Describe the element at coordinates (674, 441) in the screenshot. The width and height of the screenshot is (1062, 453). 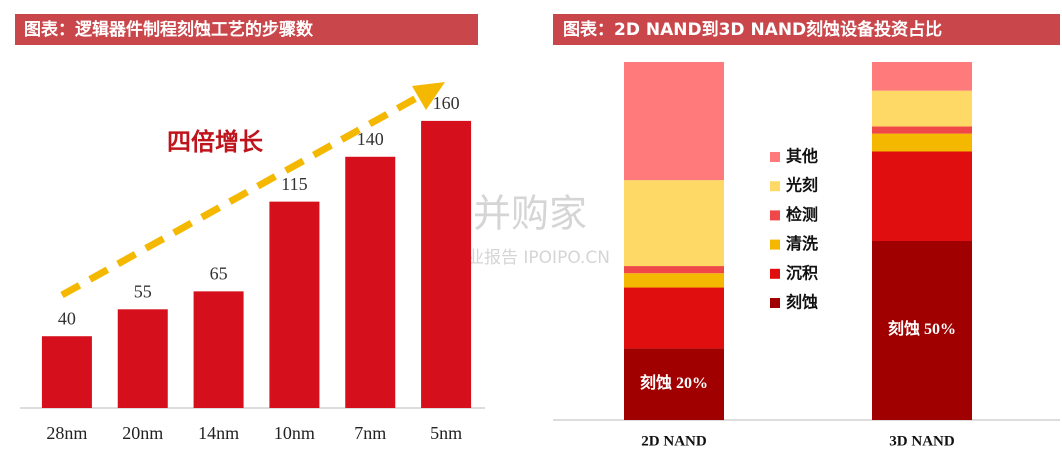
I see `x-tick-label: 2D NAND` at that location.